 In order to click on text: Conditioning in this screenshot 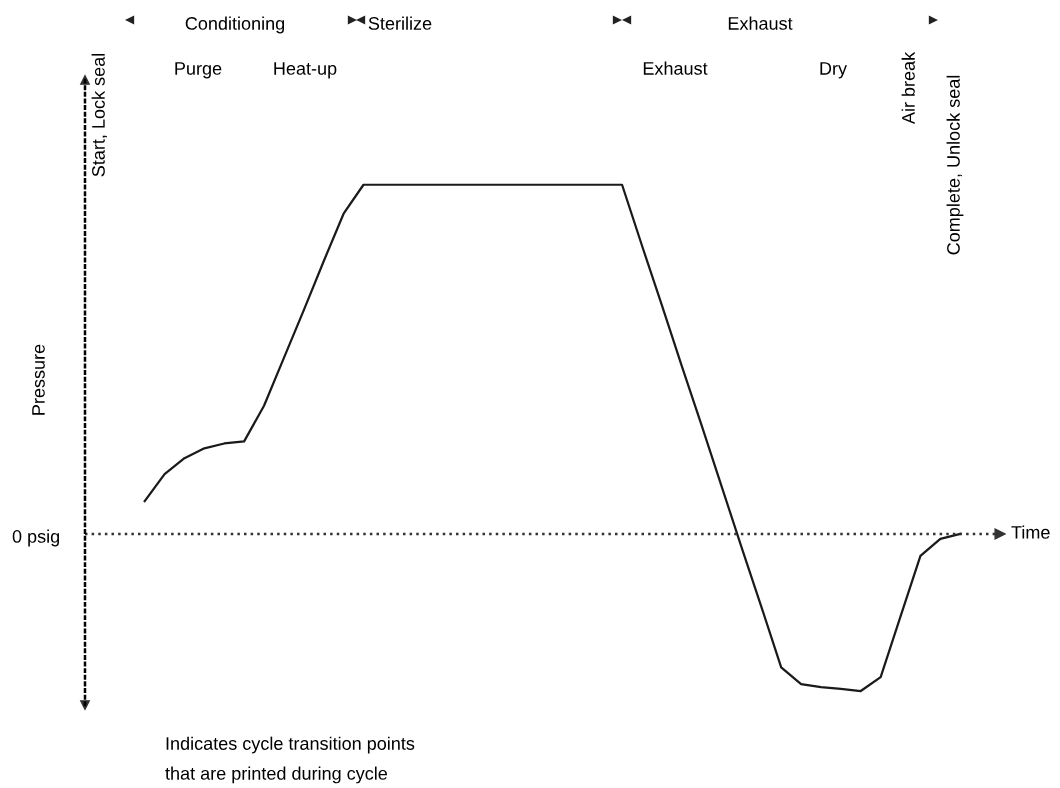, I will do `click(235, 25)`.